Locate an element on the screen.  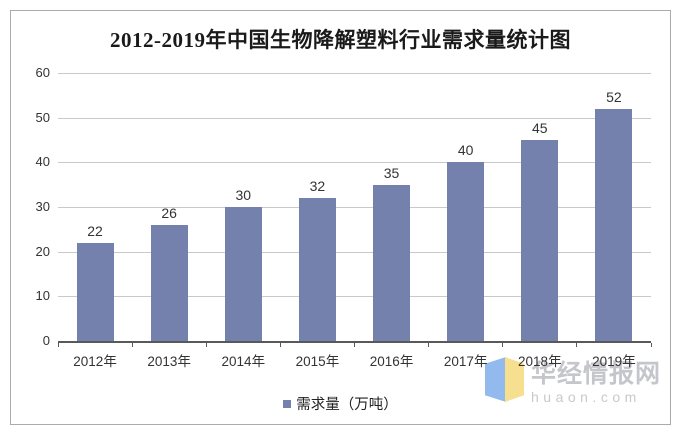
y-axis-label-0: 0 is located at coordinates (46, 340).